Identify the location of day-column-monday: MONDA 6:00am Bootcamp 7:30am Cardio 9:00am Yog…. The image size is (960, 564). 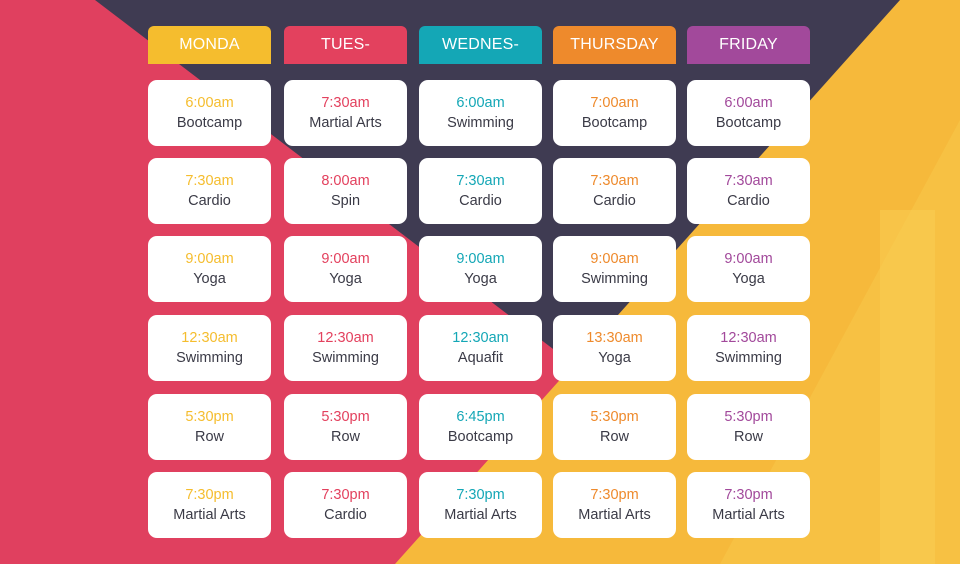
(209, 282).